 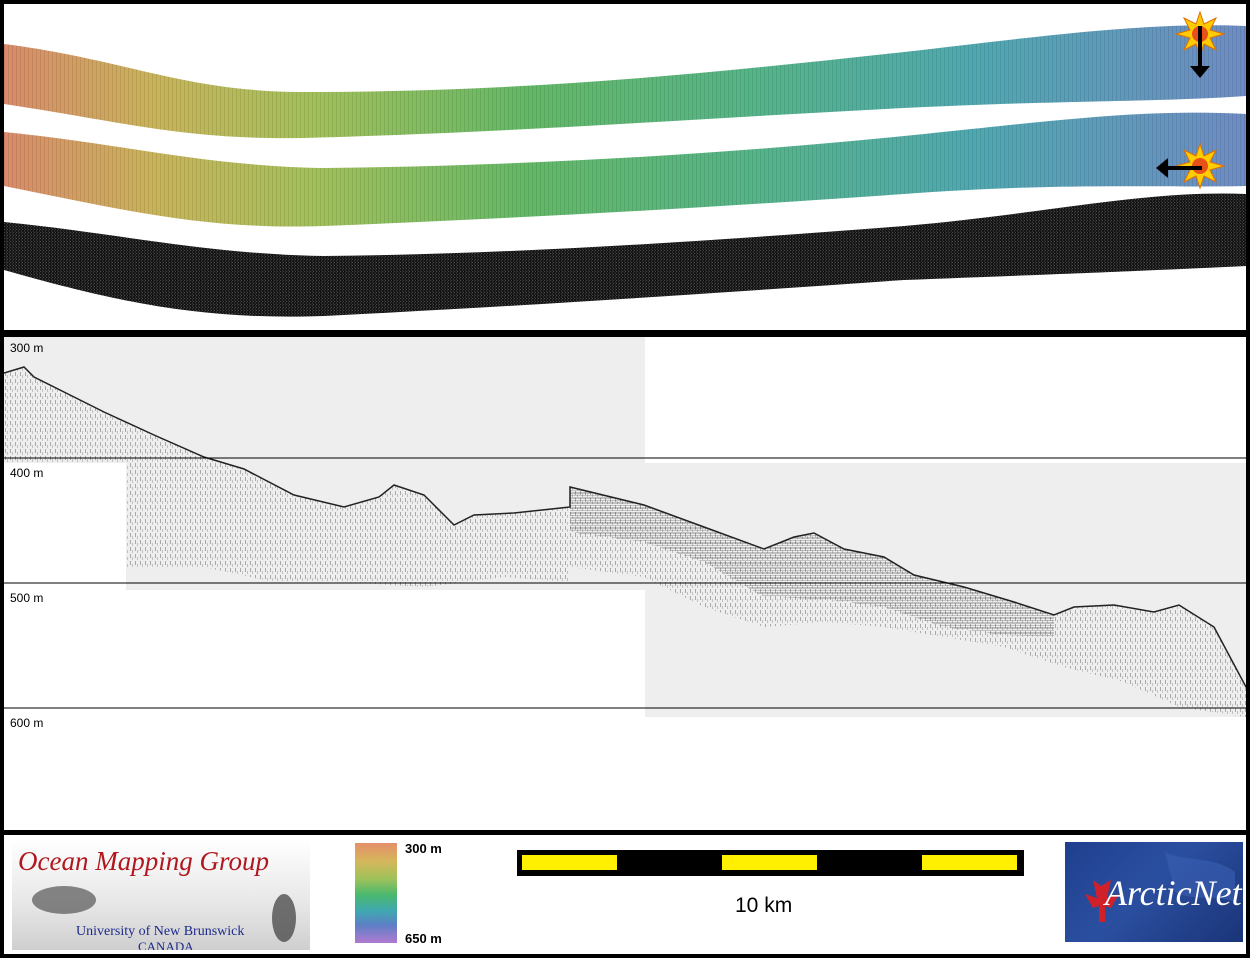 I want to click on scale-bar, so click(x=770, y=863).